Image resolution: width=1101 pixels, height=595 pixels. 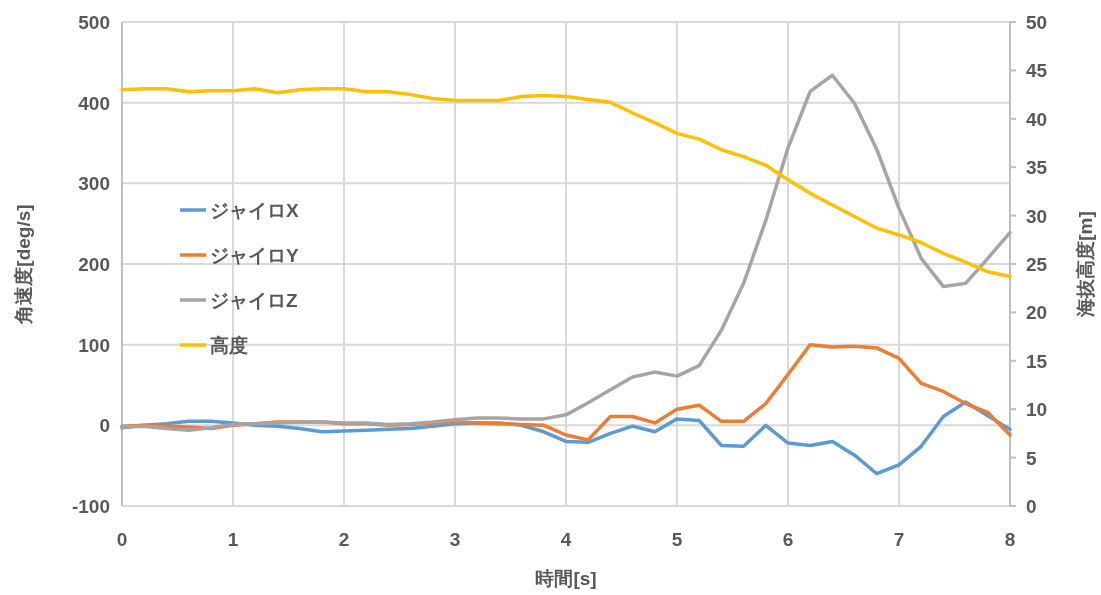 I want to click on legend-label: 高度, so click(x=229, y=345).